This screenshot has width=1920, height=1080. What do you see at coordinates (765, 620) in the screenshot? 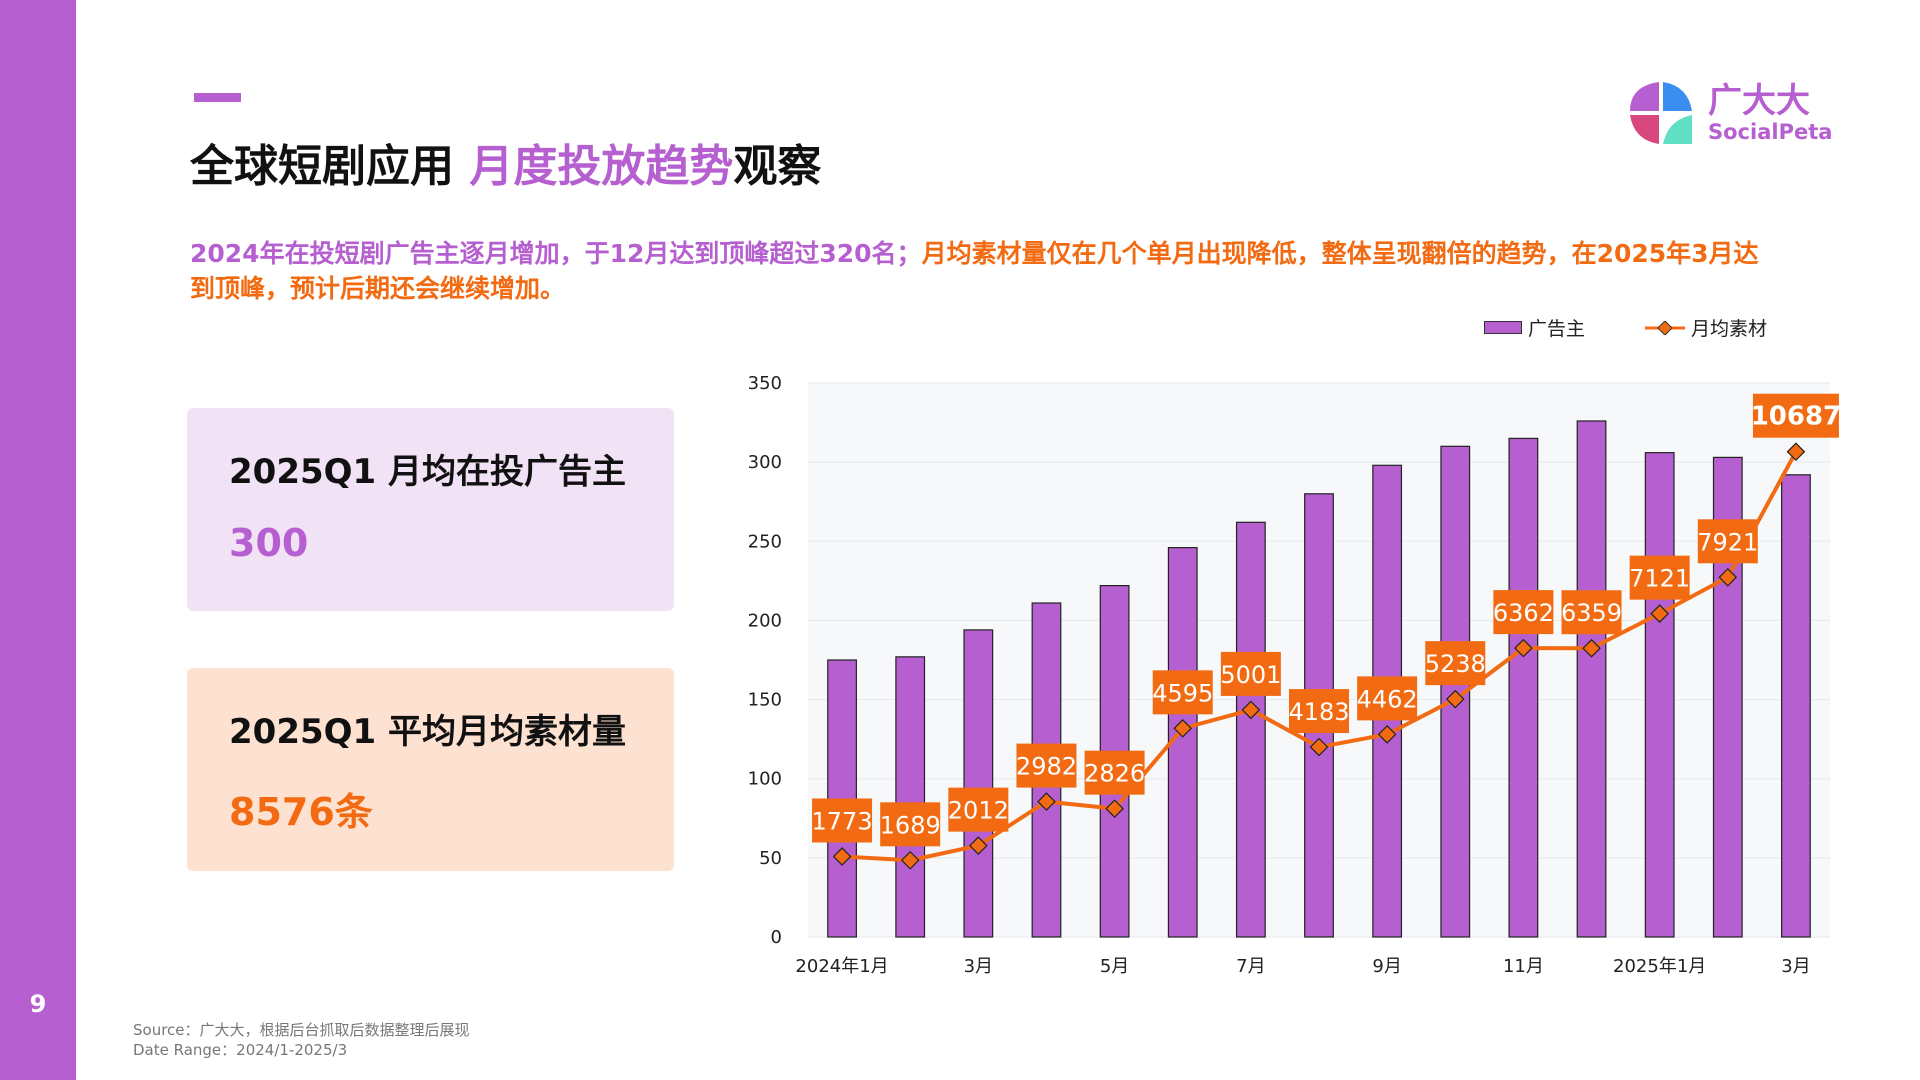
I see `y-tick-label: 200` at bounding box center [765, 620].